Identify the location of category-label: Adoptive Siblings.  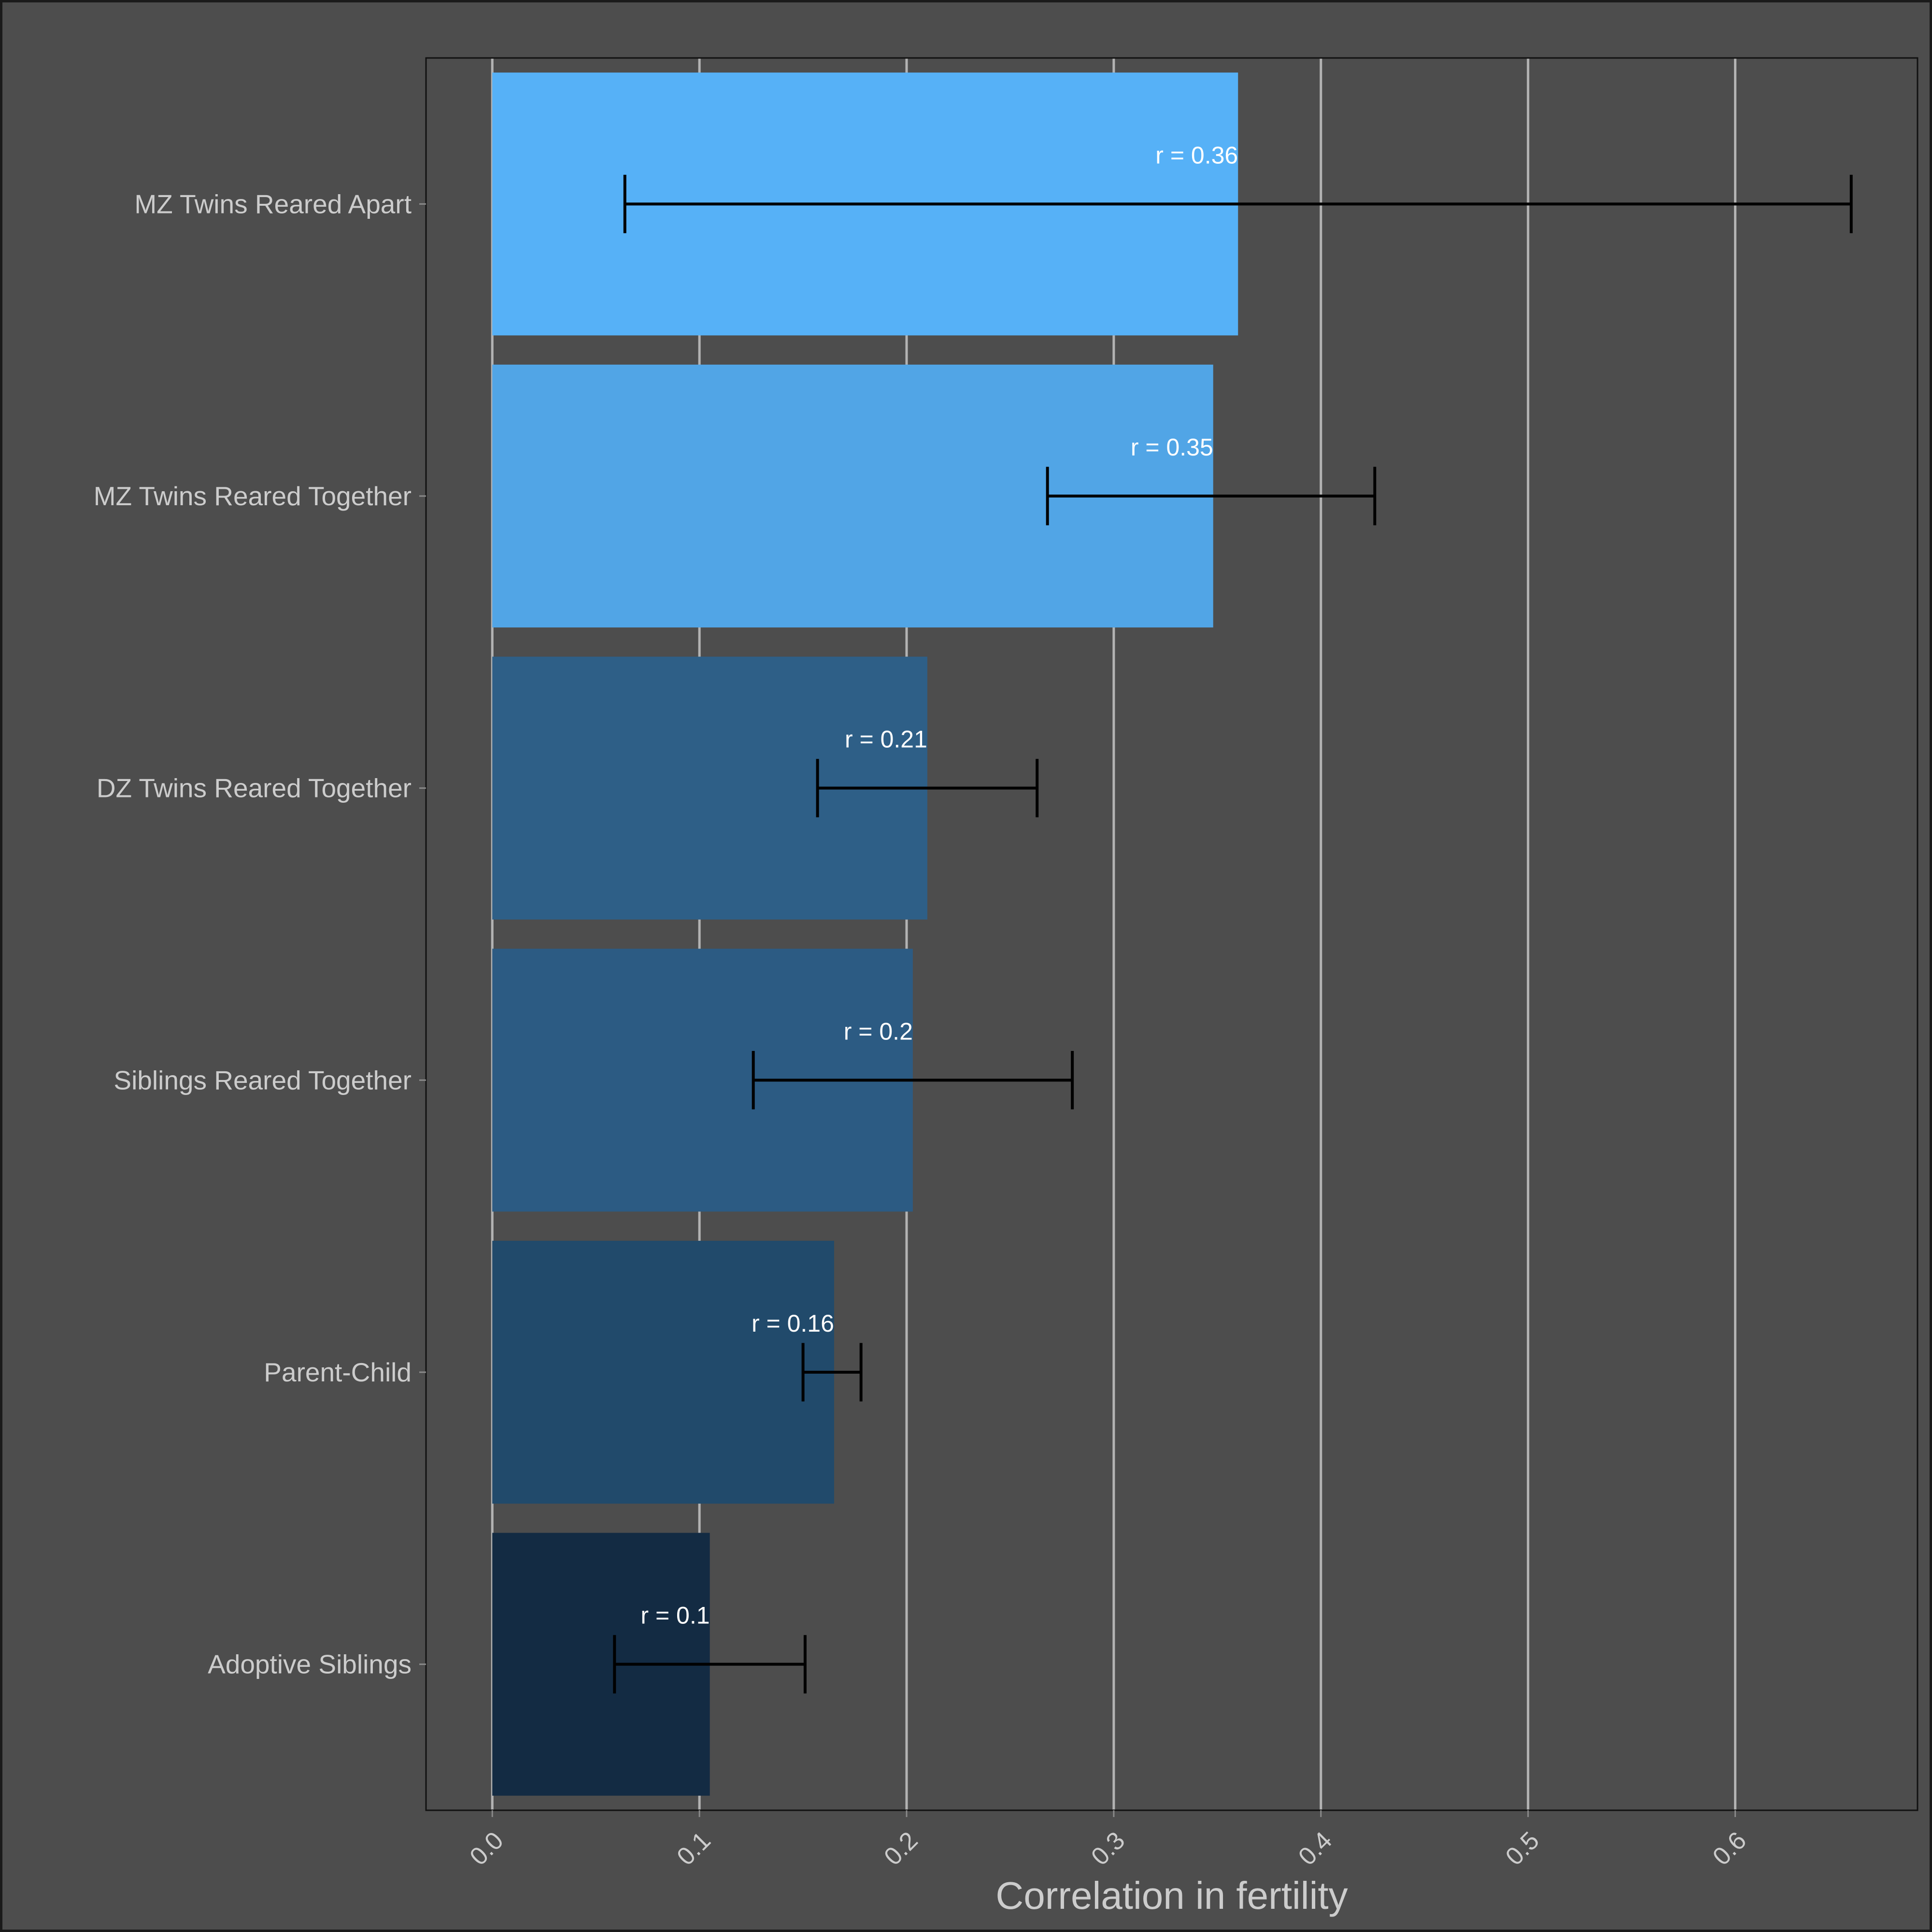
(310, 1664).